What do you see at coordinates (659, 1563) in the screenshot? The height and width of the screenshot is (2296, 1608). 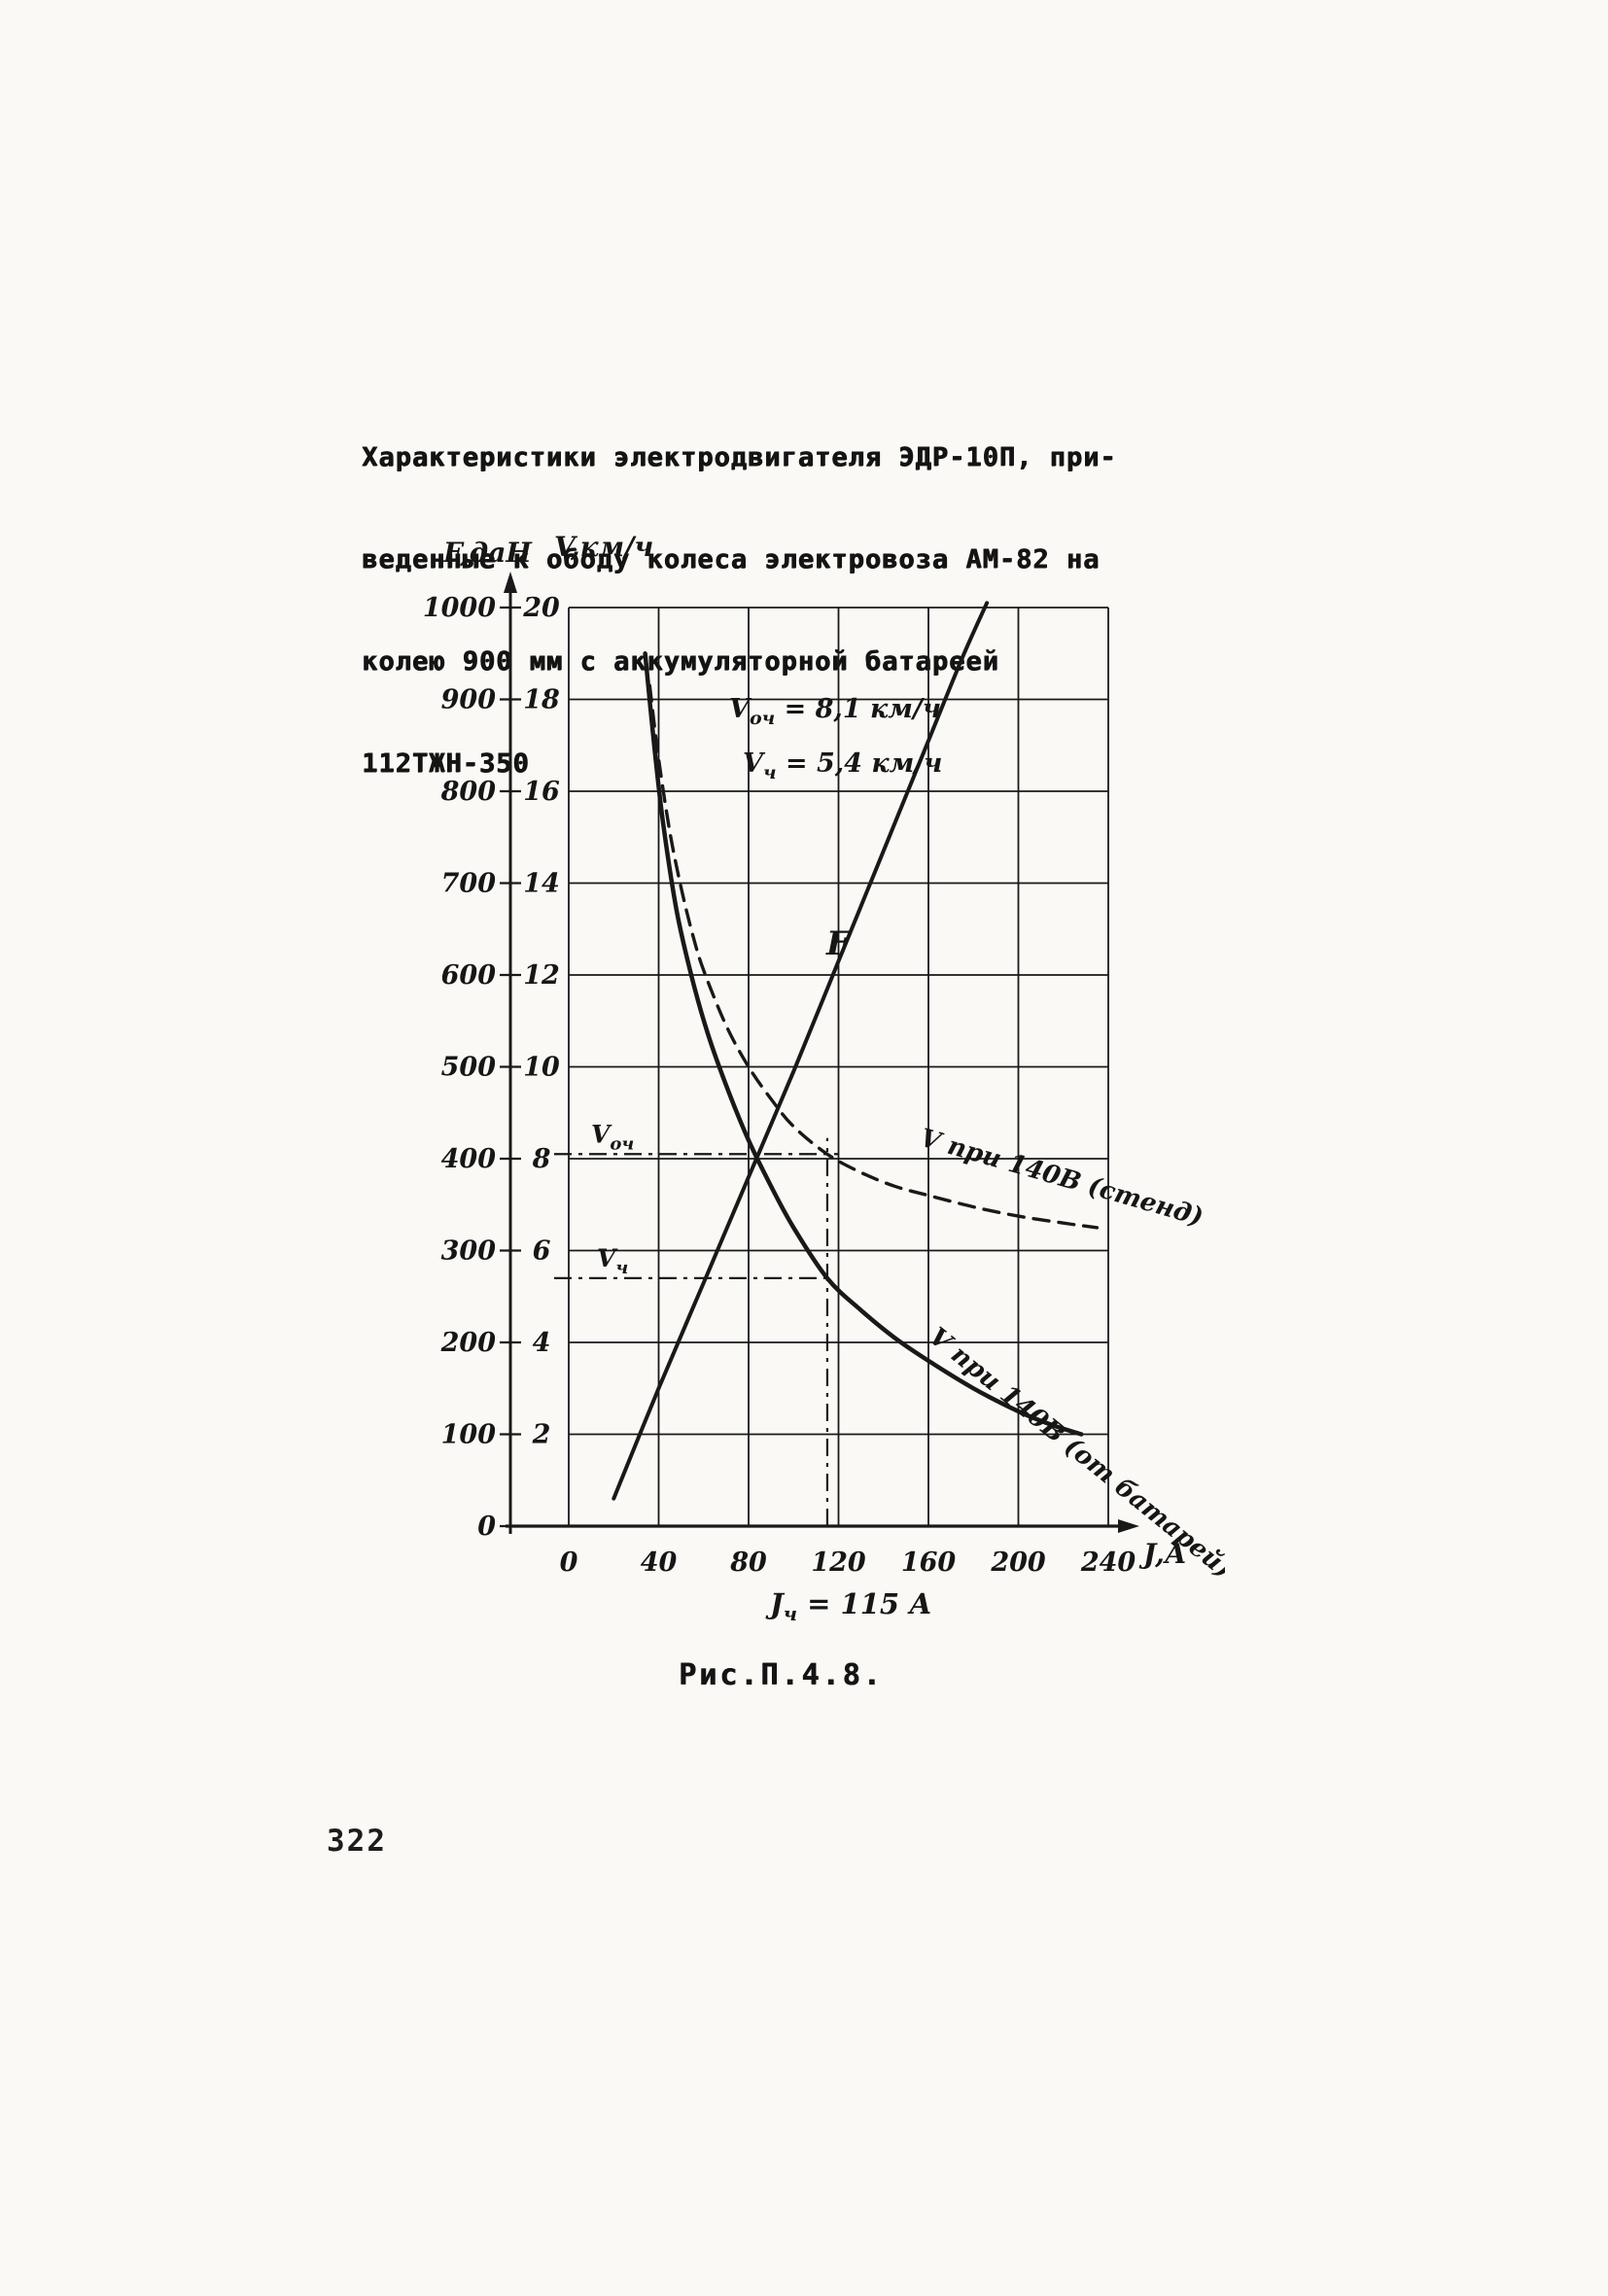 I see `svg-text: 40` at bounding box center [659, 1563].